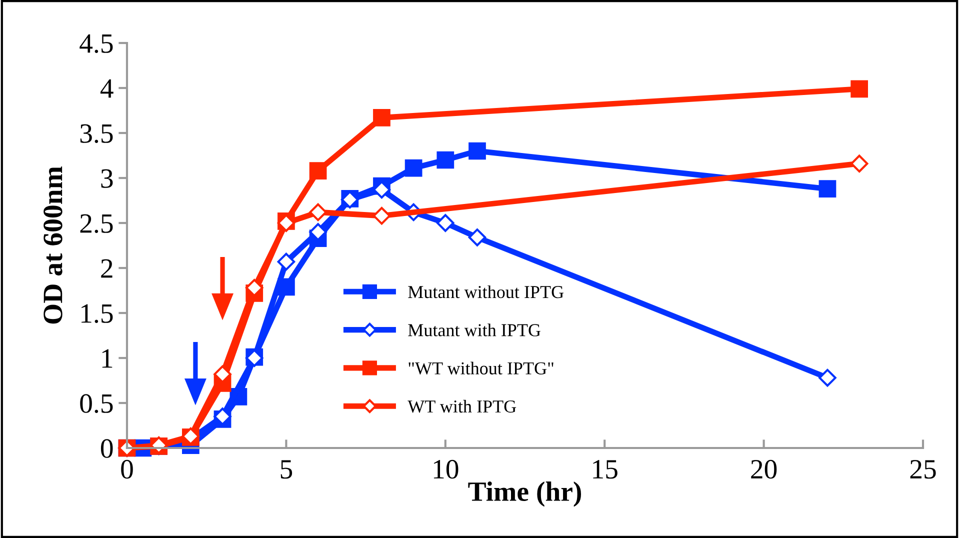  I want to click on y-tick-label: 0.5, so click(96, 404).